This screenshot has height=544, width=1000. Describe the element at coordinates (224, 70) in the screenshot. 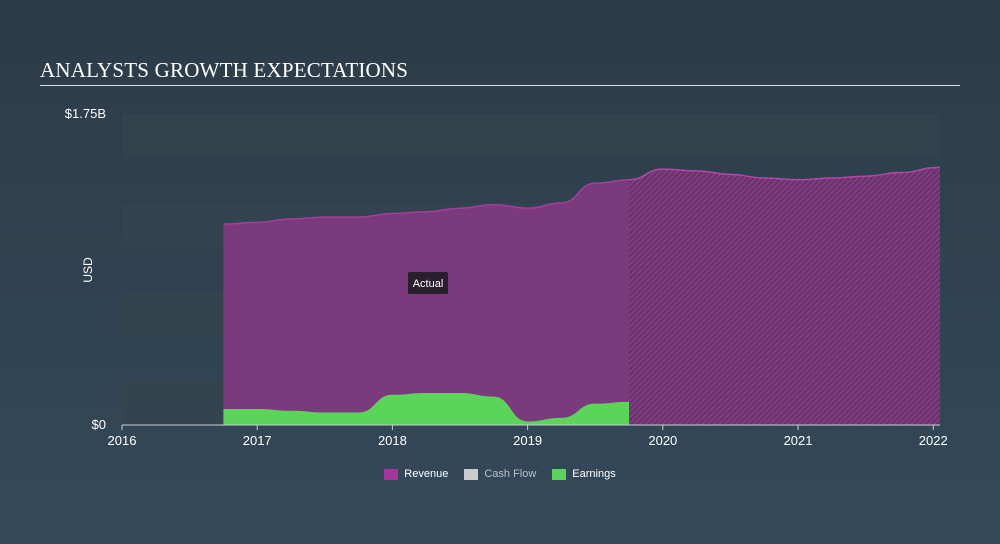

I see `chart-title: ANALYSTS GROWTH EXPECTATIONS` at that location.